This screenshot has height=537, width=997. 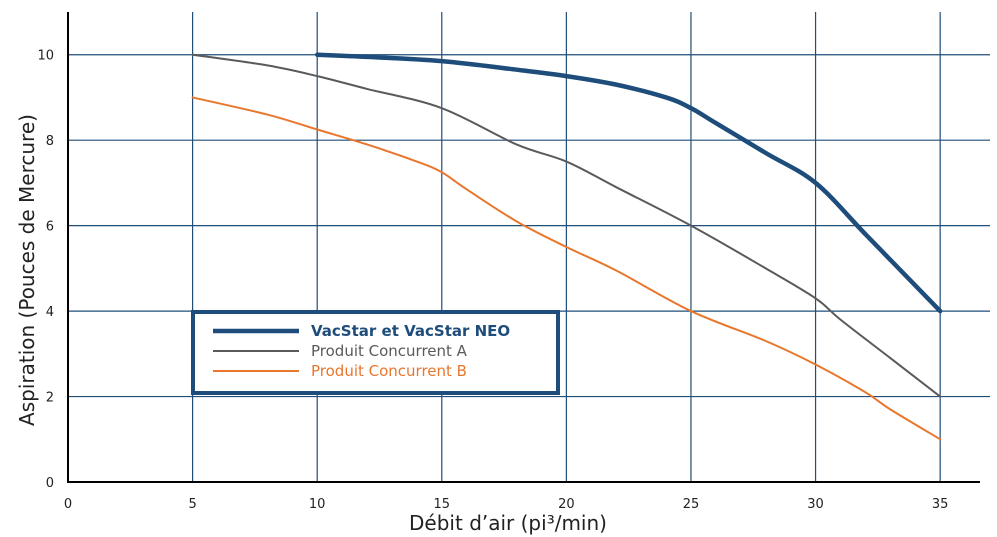 I want to click on x-tick-label: 35, so click(x=940, y=504).